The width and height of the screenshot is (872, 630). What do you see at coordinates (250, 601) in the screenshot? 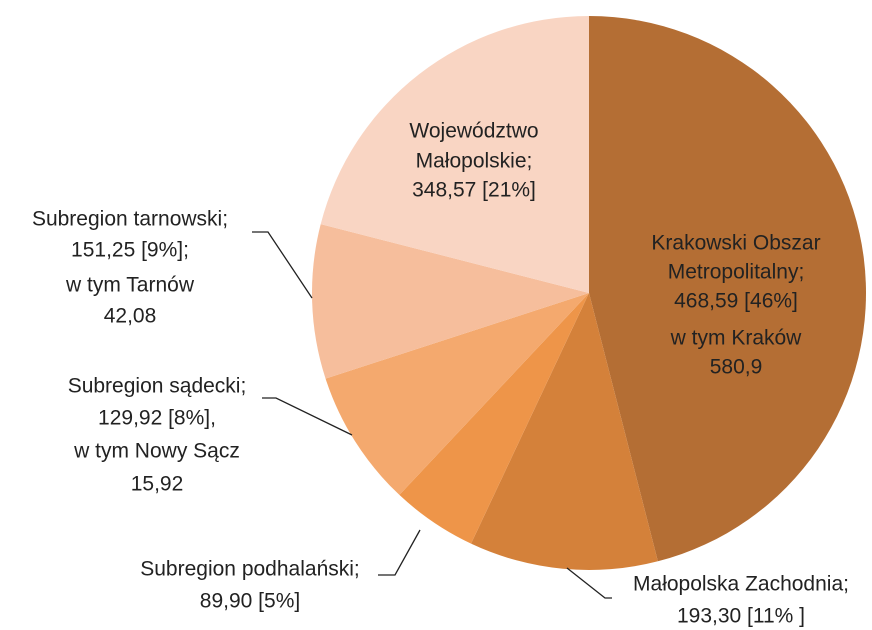
I see `slice-label: 89,90 [5%]` at bounding box center [250, 601].